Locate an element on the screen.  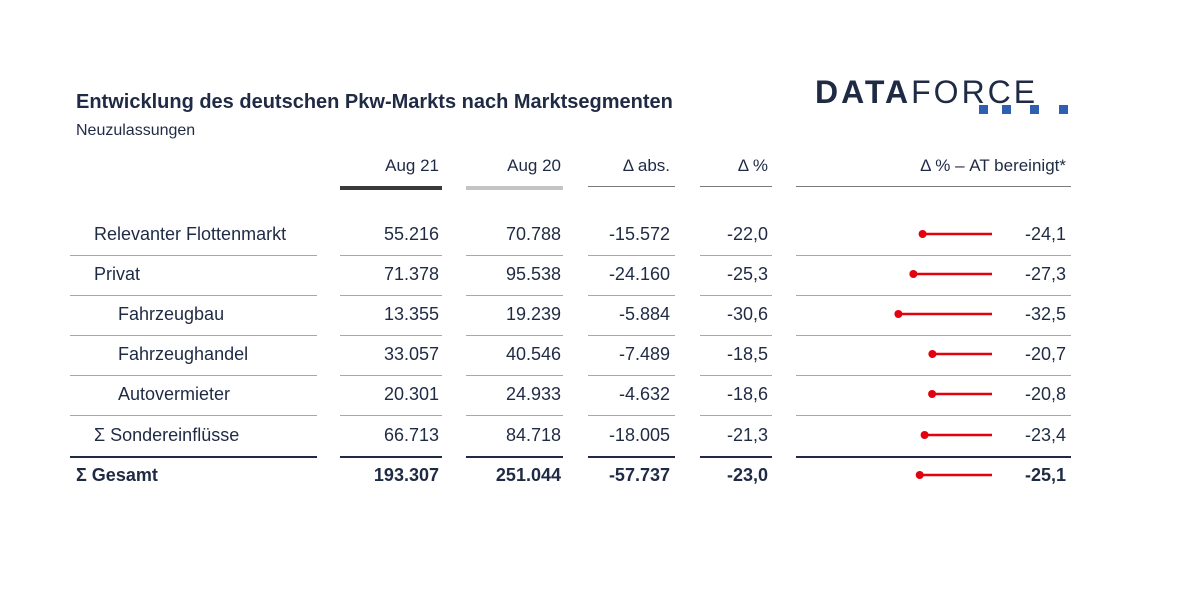
row-label: Privat is located at coordinates (117, 274).